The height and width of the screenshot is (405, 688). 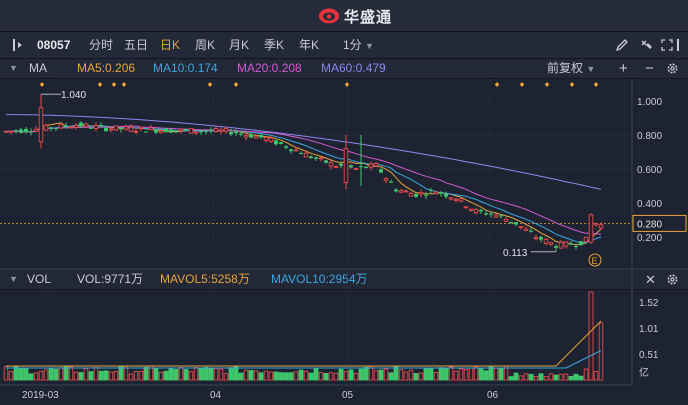 What do you see at coordinates (571, 68) in the screenshot?
I see `adjust-select: 前复权 ▼` at bounding box center [571, 68].